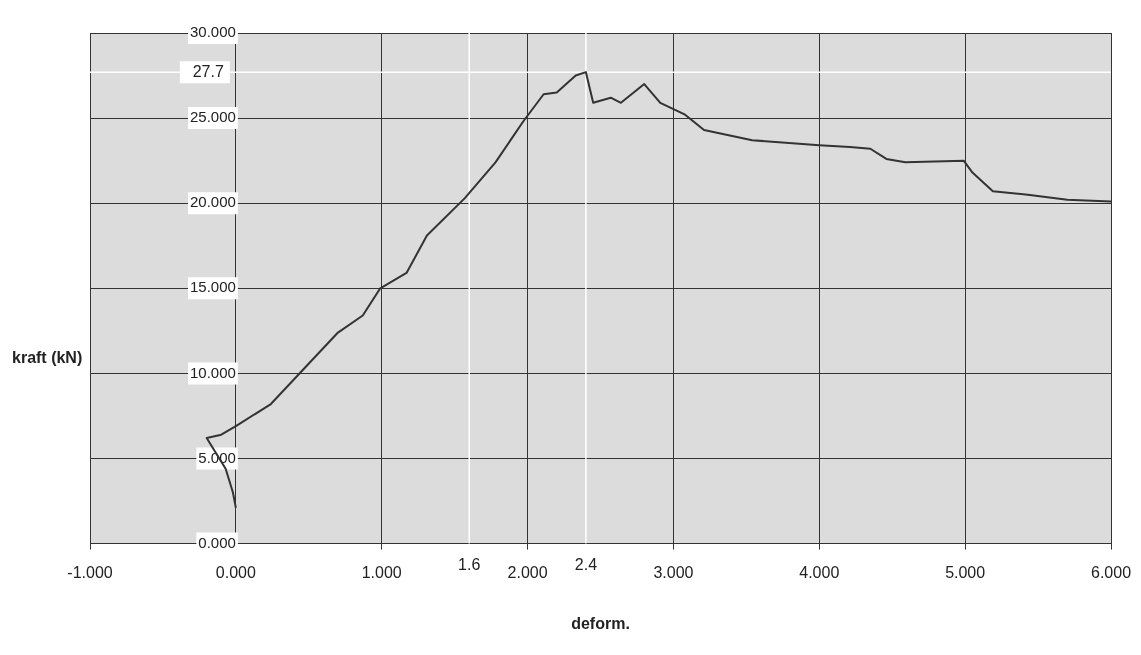  I want to click on y-tick-label: 0.000, so click(217, 542).